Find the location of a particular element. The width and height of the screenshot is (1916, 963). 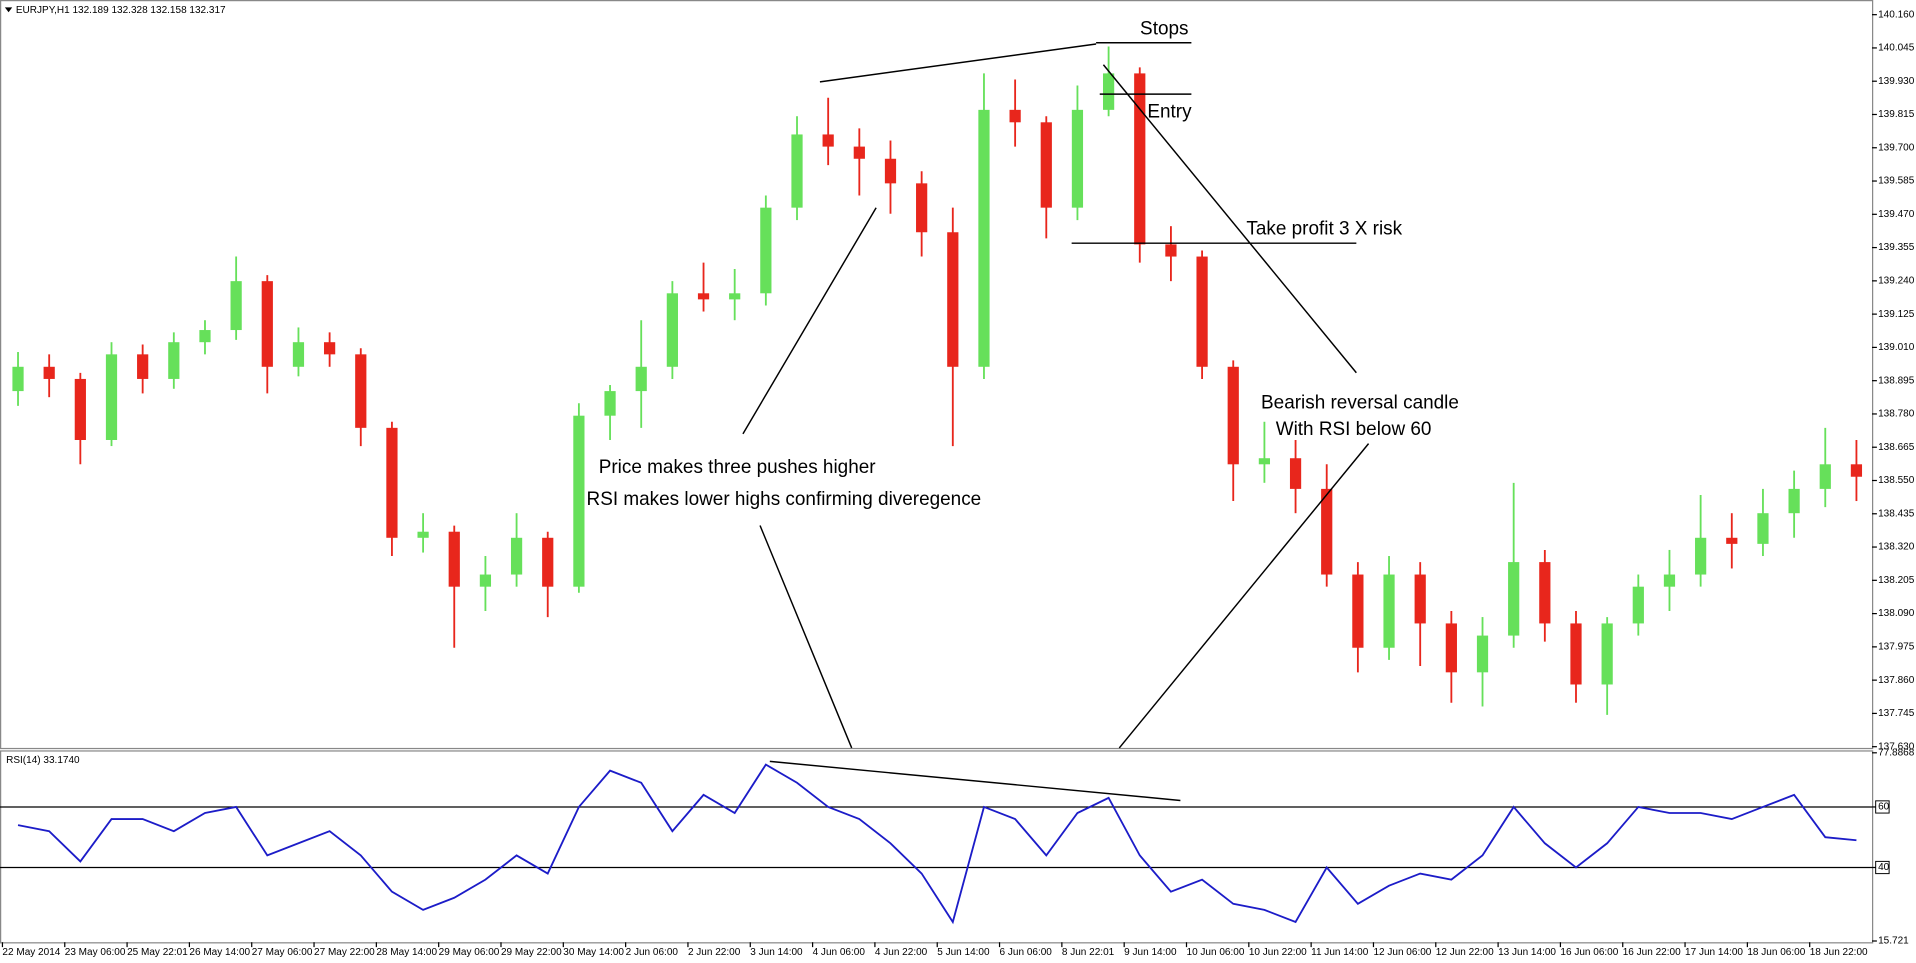

x-tick-label: 3 Jun 14:00 is located at coordinates (776, 952).